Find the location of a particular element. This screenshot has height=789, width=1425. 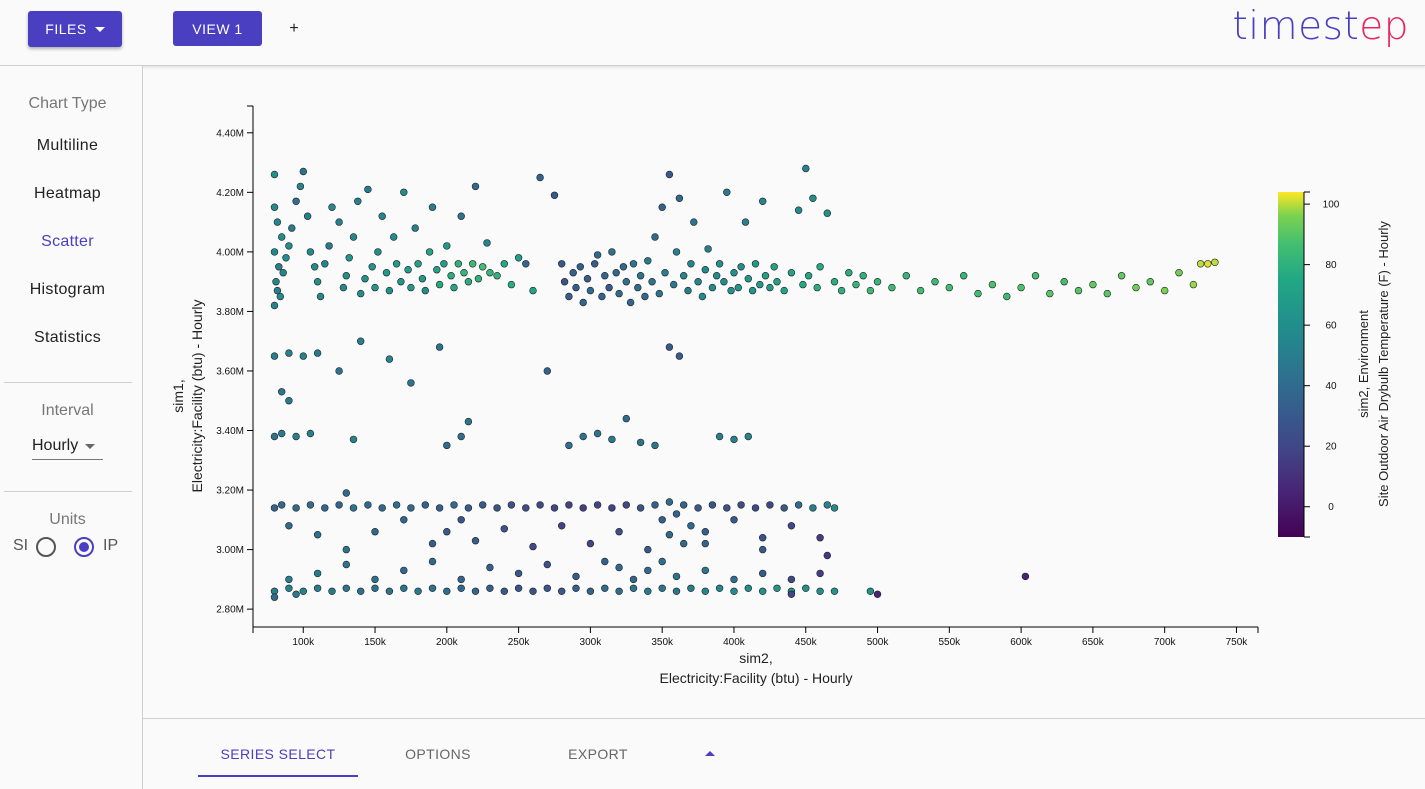

x-tick-label: 750k is located at coordinates (1237, 642).